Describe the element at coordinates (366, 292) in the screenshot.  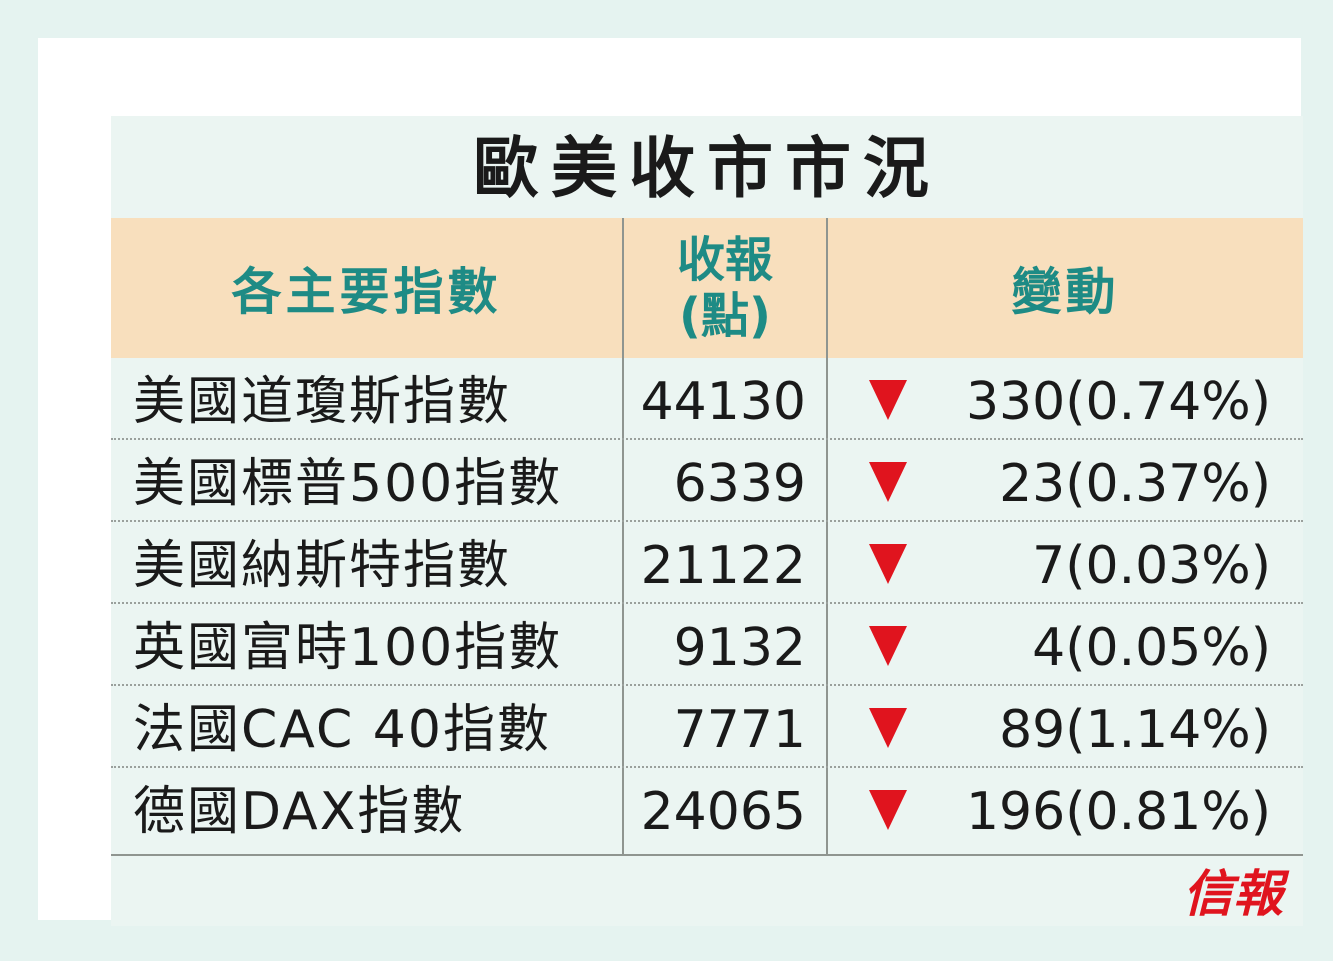
I see `header-index: 各主要指數` at that location.